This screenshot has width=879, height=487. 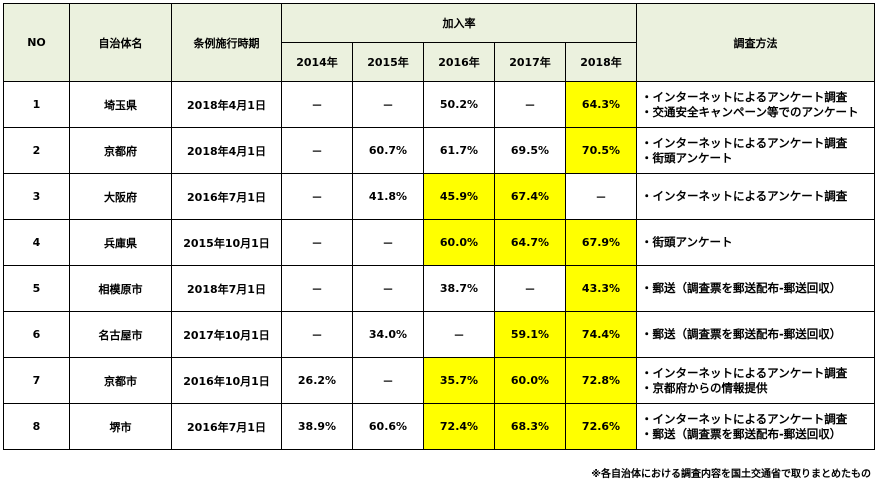 What do you see at coordinates (317, 380) in the screenshot?
I see `rate-cell: 26.2%` at bounding box center [317, 380].